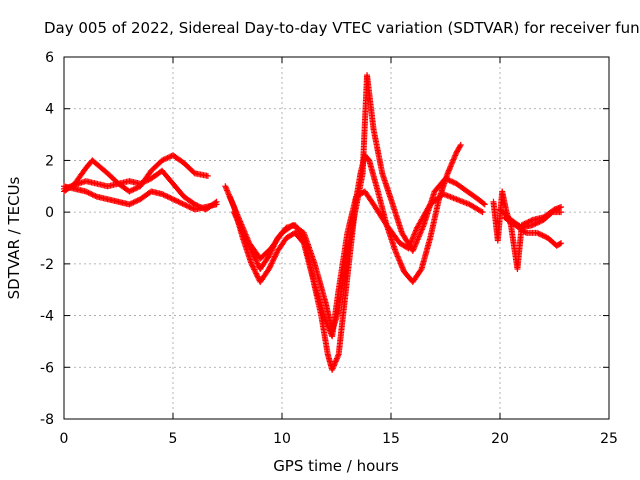 This screenshot has height=480, width=640. Describe the element at coordinates (282, 439) in the screenshot. I see `x-tick-label: 10` at that location.